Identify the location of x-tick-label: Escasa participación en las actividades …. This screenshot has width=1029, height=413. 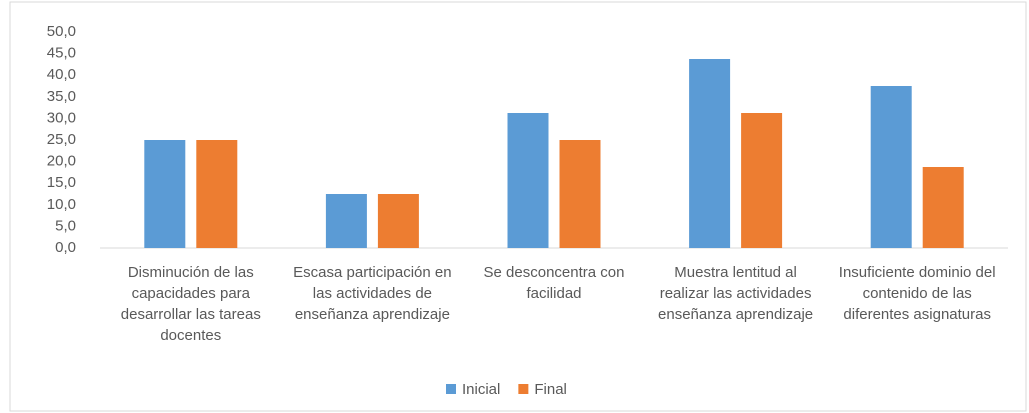
(372, 293).